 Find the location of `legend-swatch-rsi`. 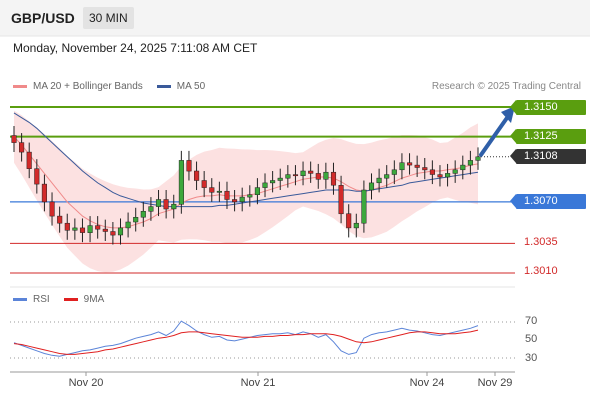

legend-swatch-rsi is located at coordinates (20, 299).